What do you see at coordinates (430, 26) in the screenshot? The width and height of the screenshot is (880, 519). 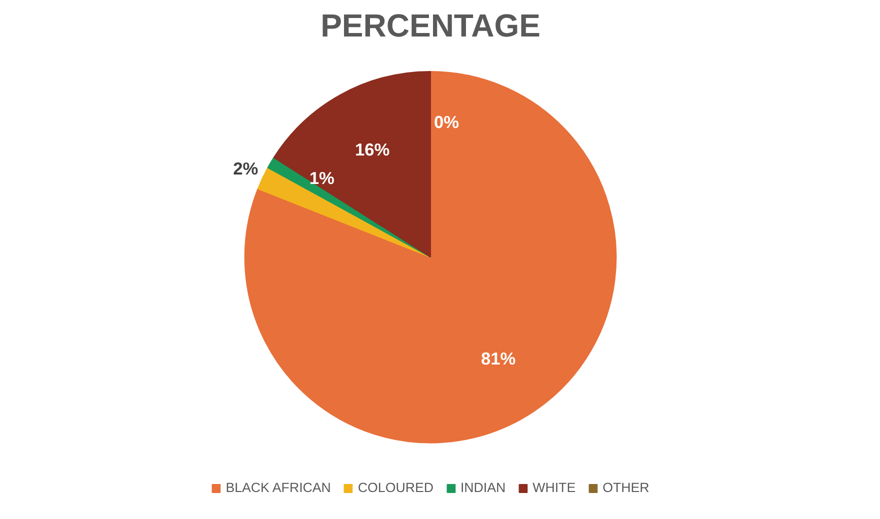 I see `chart-title: PERCENTAGE` at bounding box center [430, 26].